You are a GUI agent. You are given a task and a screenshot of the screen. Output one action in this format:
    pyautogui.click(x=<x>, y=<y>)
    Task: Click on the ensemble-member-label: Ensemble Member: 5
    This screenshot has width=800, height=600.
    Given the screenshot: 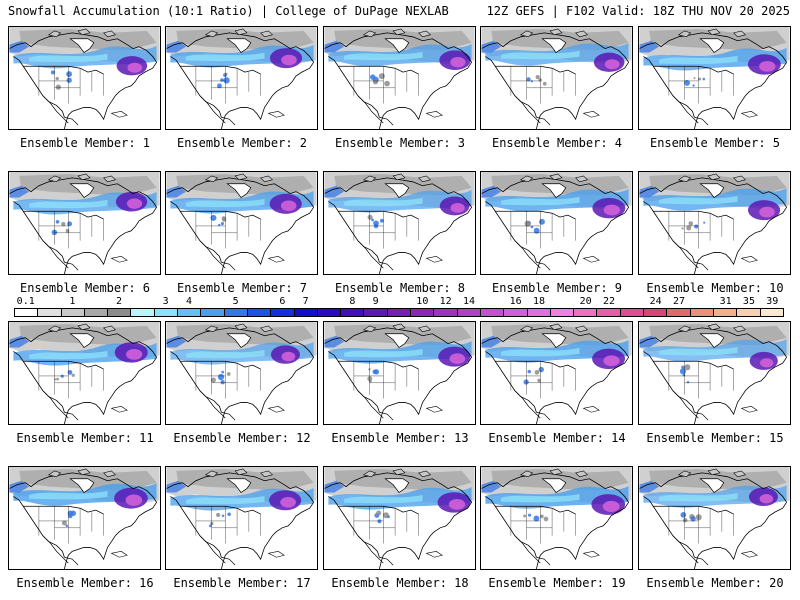 What is the action you would take?
    pyautogui.click(x=715, y=143)
    